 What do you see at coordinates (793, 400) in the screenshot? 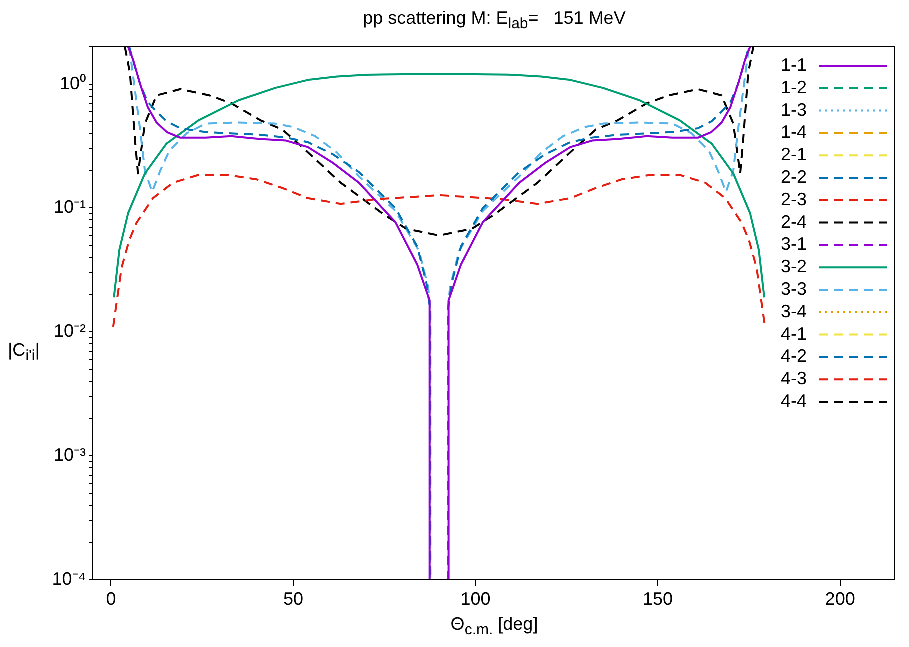
I see `legend-label: 4-4` at bounding box center [793, 400].